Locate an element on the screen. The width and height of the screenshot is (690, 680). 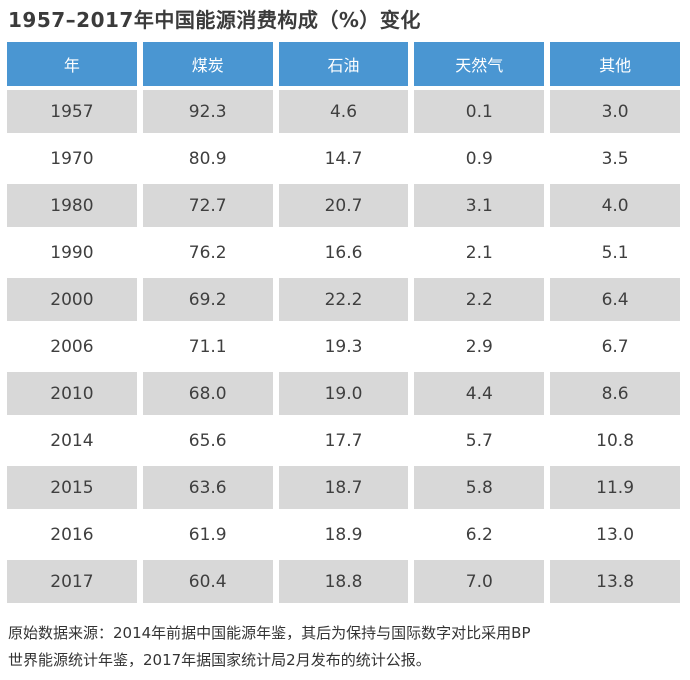
table-cell: 4.0 is located at coordinates (615, 205).